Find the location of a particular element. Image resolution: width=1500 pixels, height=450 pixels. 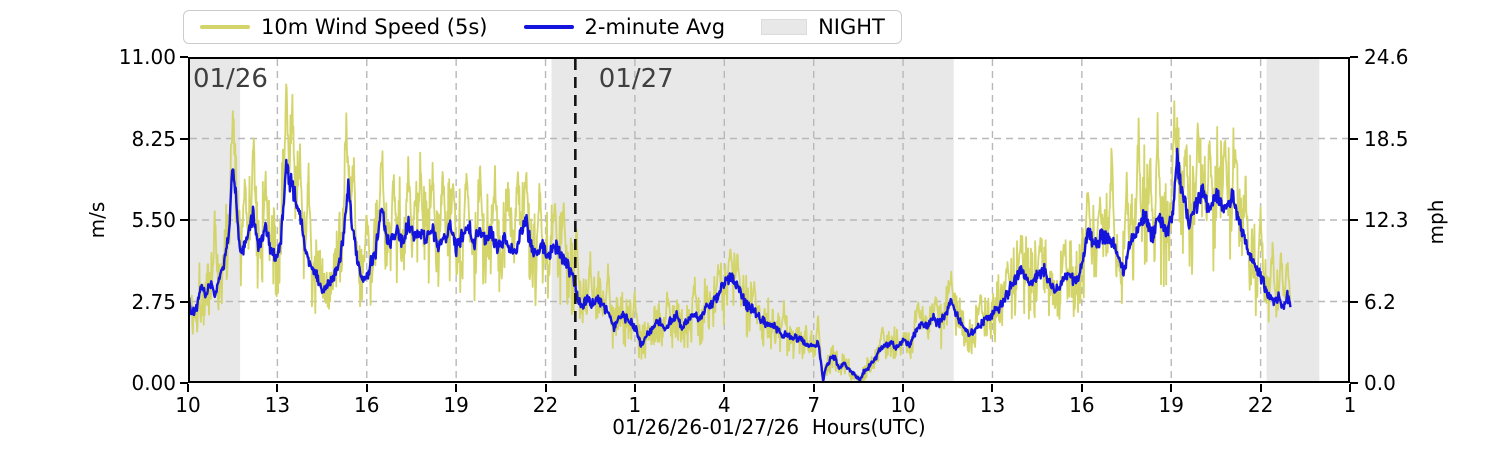

legend: 10m Wind Speed (5s) 2-minute Avg NIGHT is located at coordinates (542, 27).